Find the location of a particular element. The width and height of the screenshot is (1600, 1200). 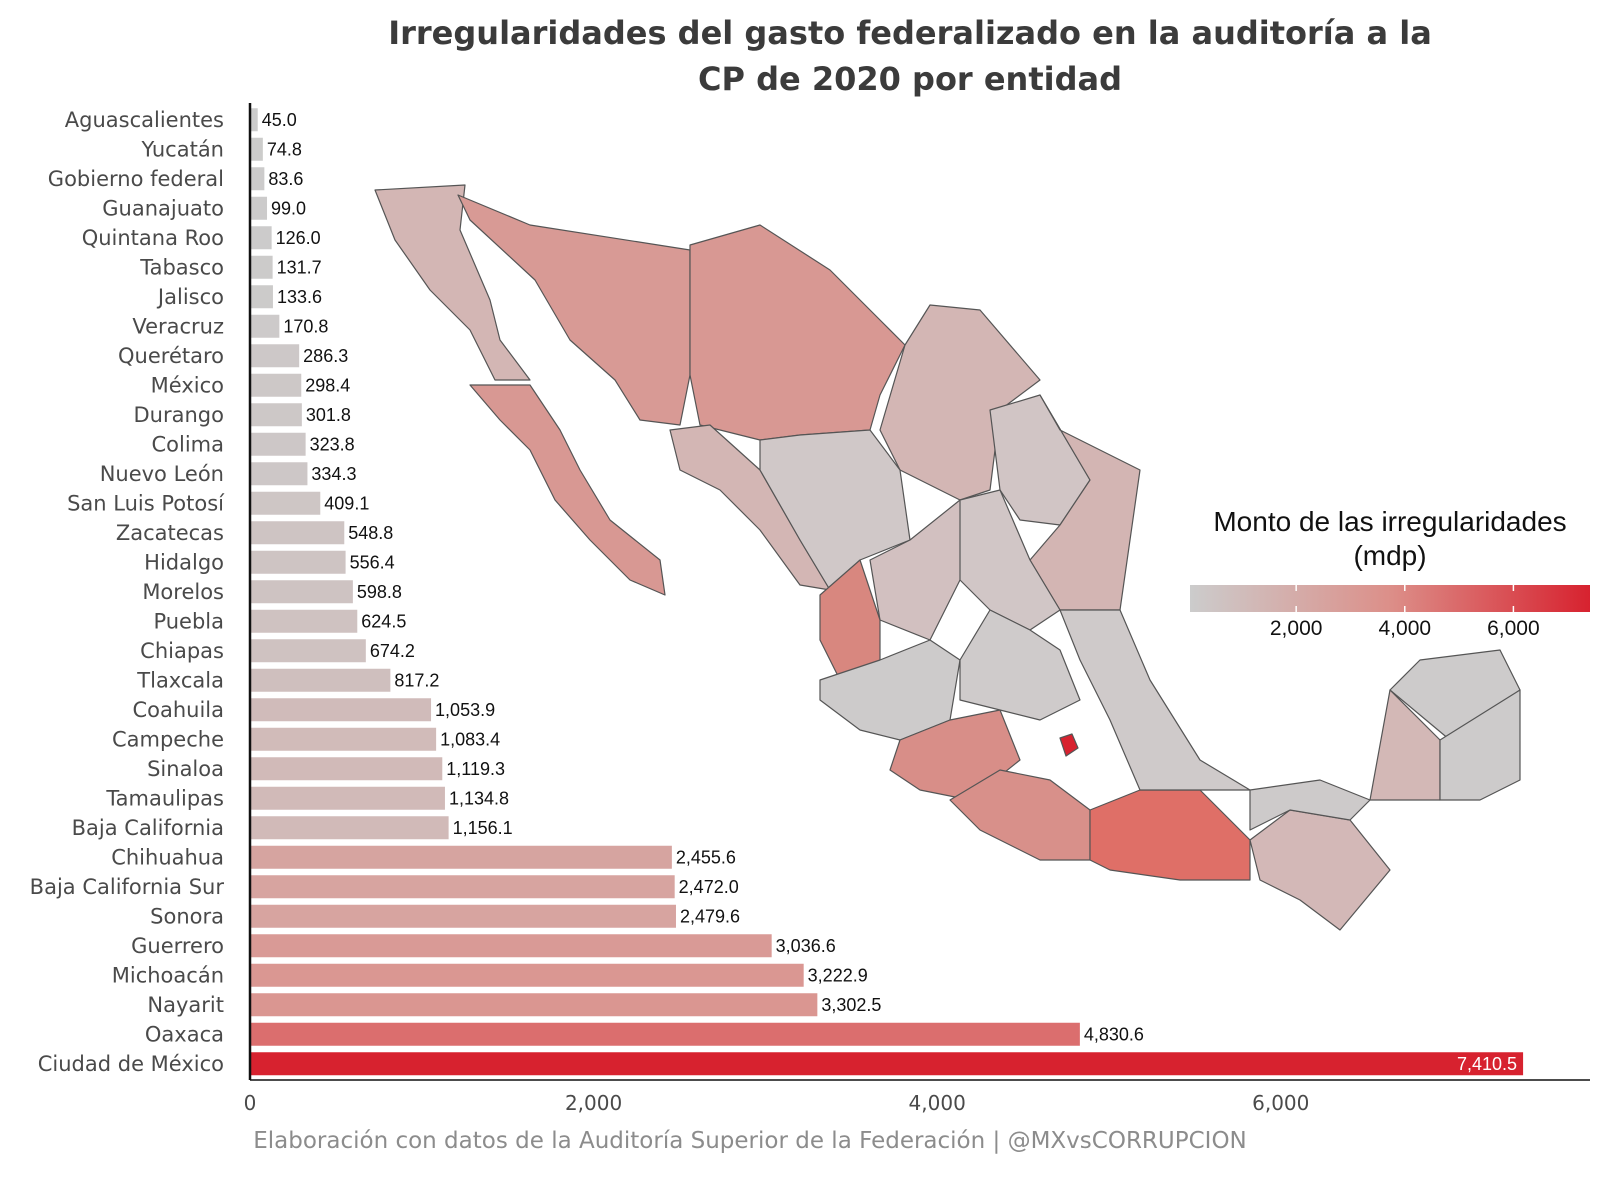

value-label: 170.8 is located at coordinates (305, 326).